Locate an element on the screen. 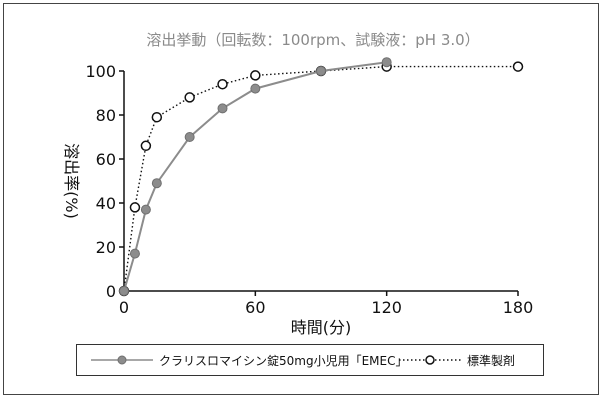 Image resolution: width=604 pixels, height=399 pixels. y-tick-label: 0 is located at coordinates (111, 291).